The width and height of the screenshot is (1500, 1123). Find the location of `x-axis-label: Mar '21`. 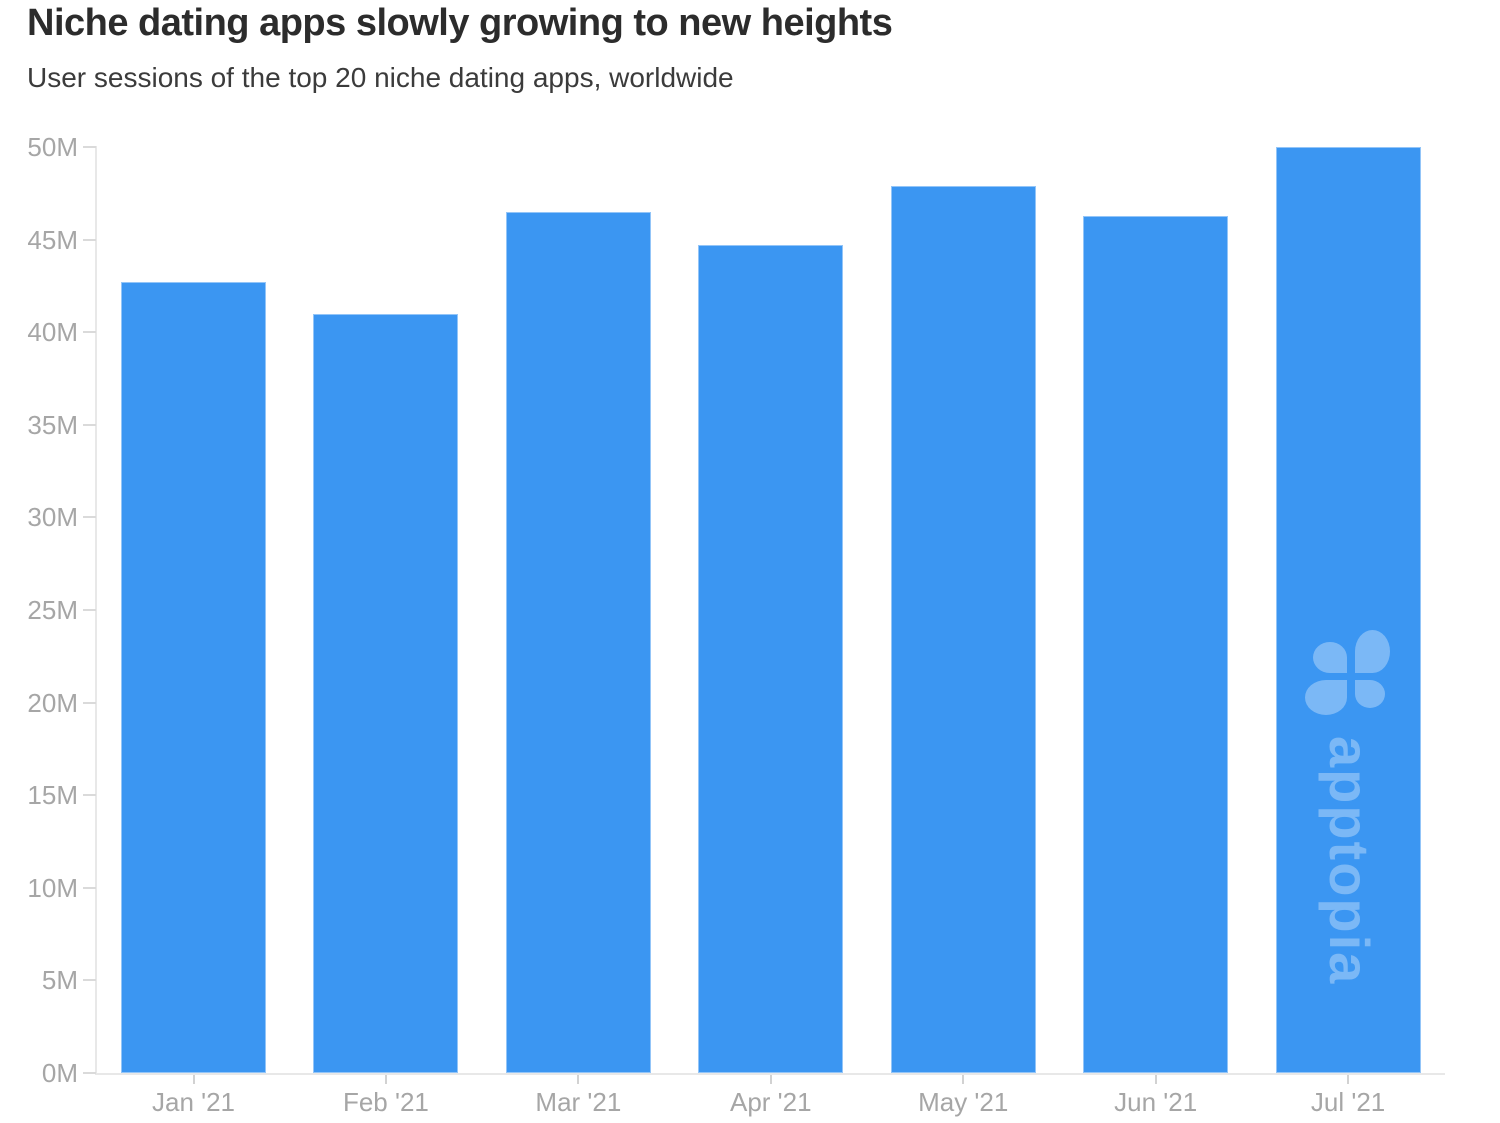

x-axis-label: Mar '21 is located at coordinates (578, 1102).